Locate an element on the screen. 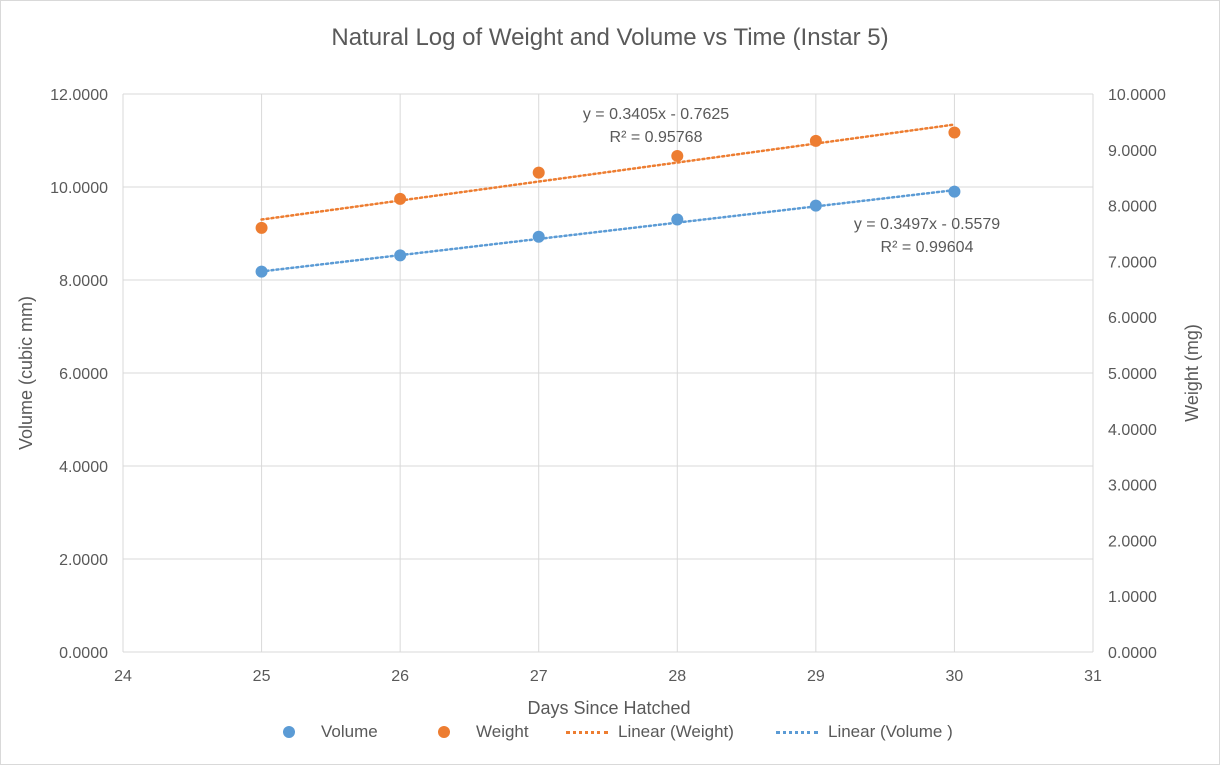  y-right-tick-label: 0.0000 is located at coordinates (1132, 653).